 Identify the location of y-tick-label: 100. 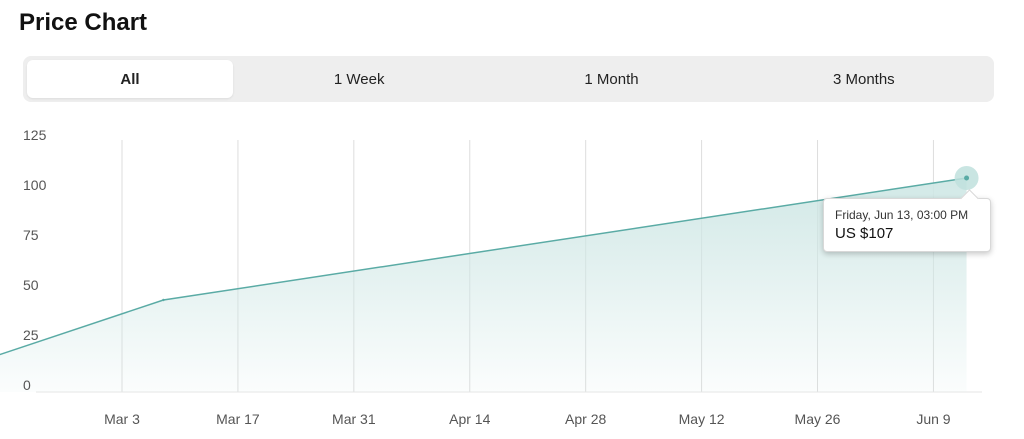
(35, 185).